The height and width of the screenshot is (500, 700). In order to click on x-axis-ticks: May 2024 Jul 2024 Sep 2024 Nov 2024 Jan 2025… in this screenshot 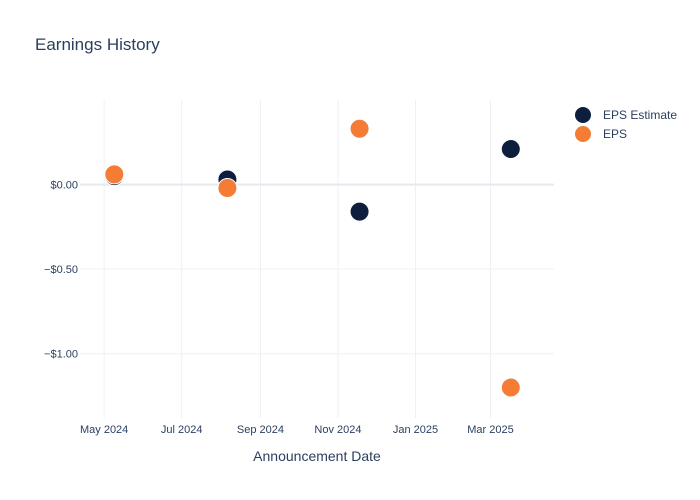, I will do `click(297, 430)`.